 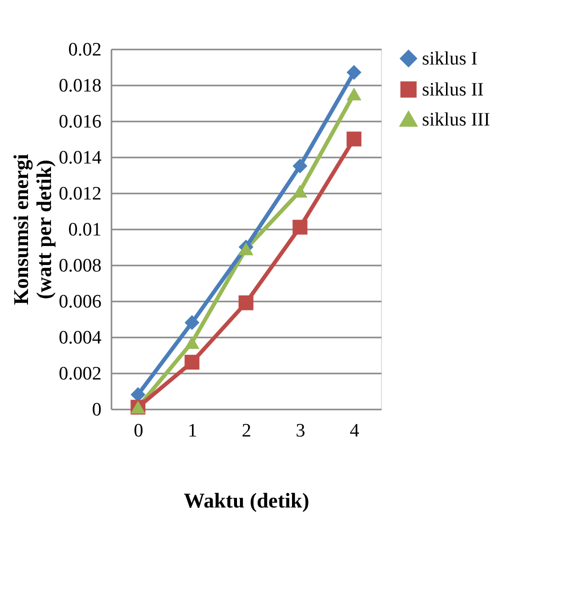 I want to click on y-axis-title: Konsumsi energi (watt per detik), so click(x=32, y=230).